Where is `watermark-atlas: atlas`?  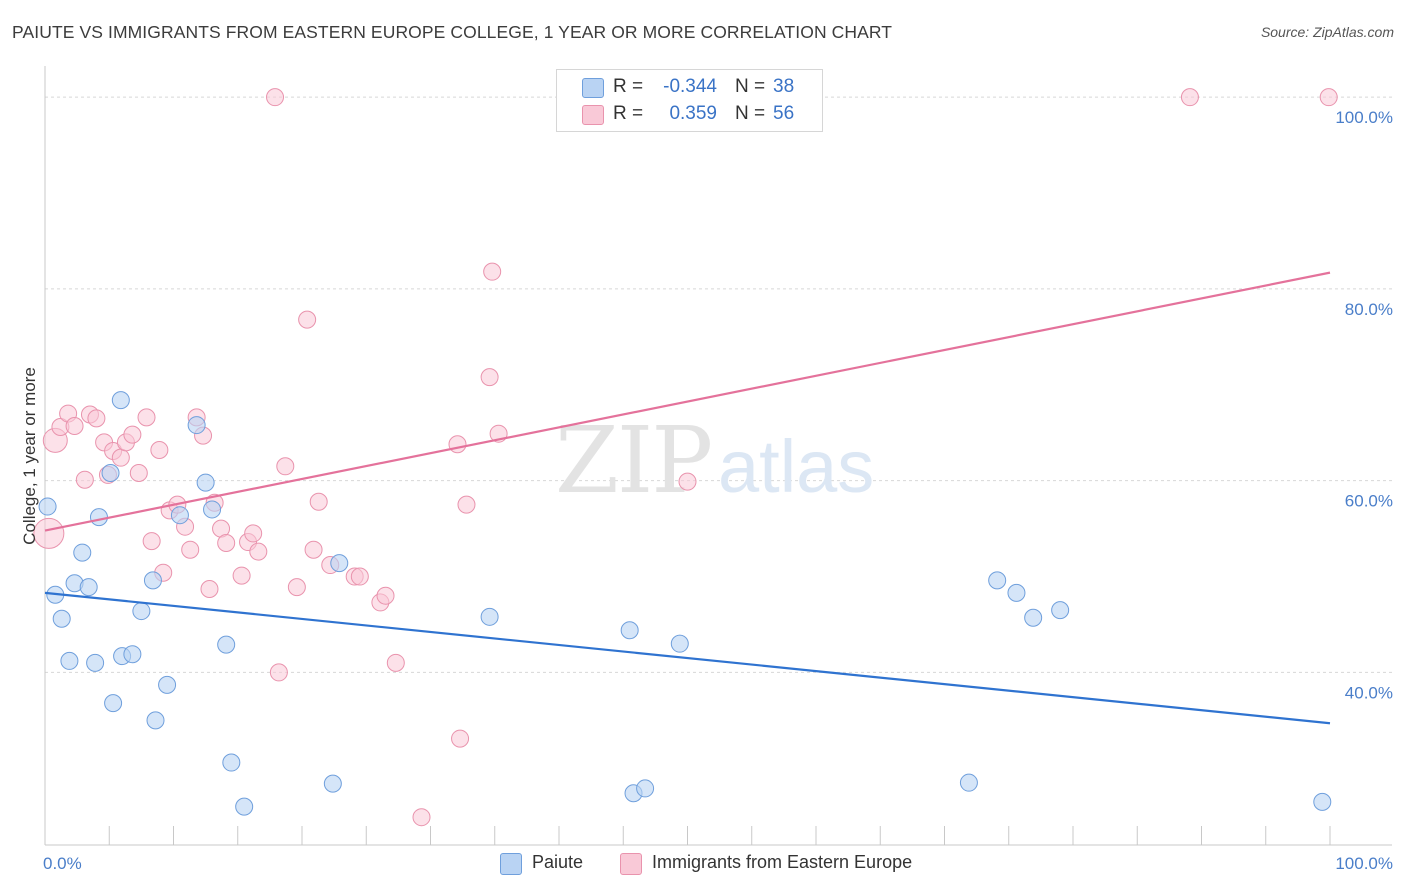 watermark-atlas: atlas is located at coordinates (796, 466).